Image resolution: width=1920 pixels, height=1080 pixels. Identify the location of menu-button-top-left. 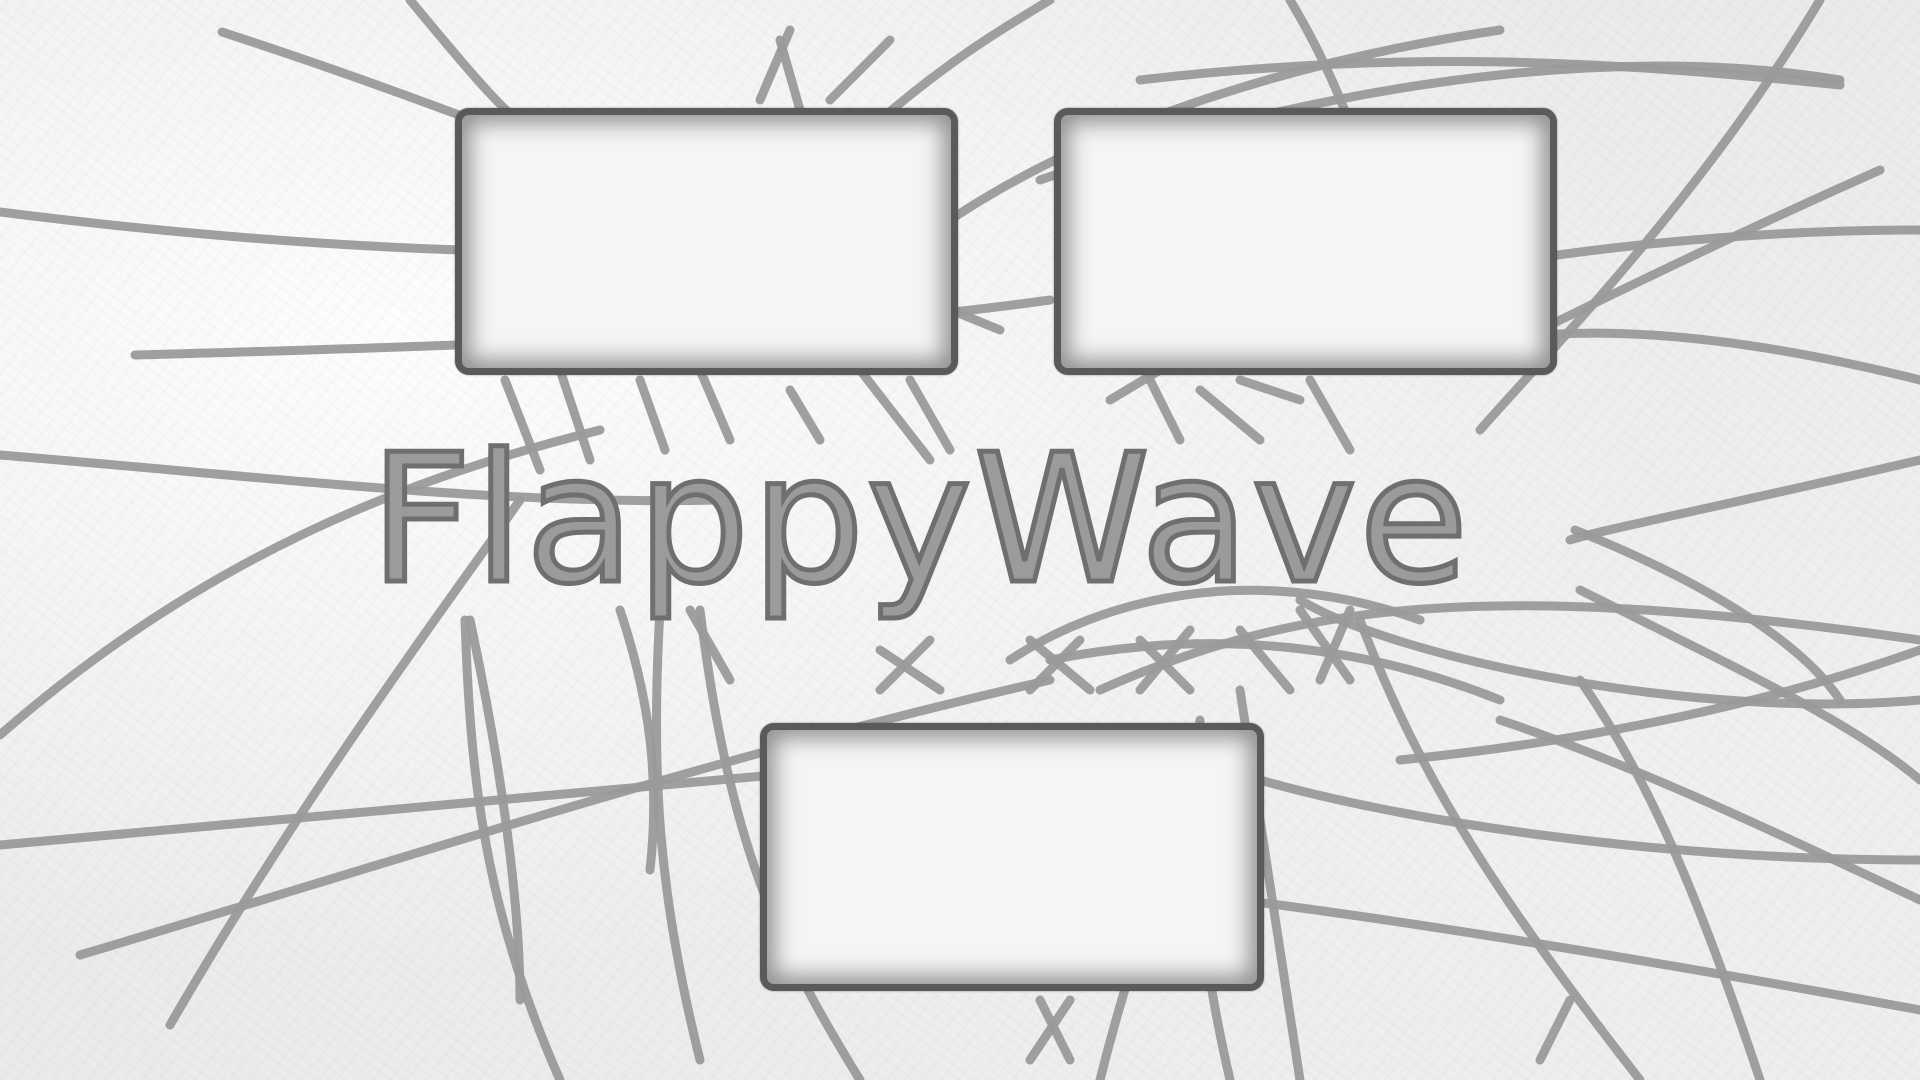
(706, 241).